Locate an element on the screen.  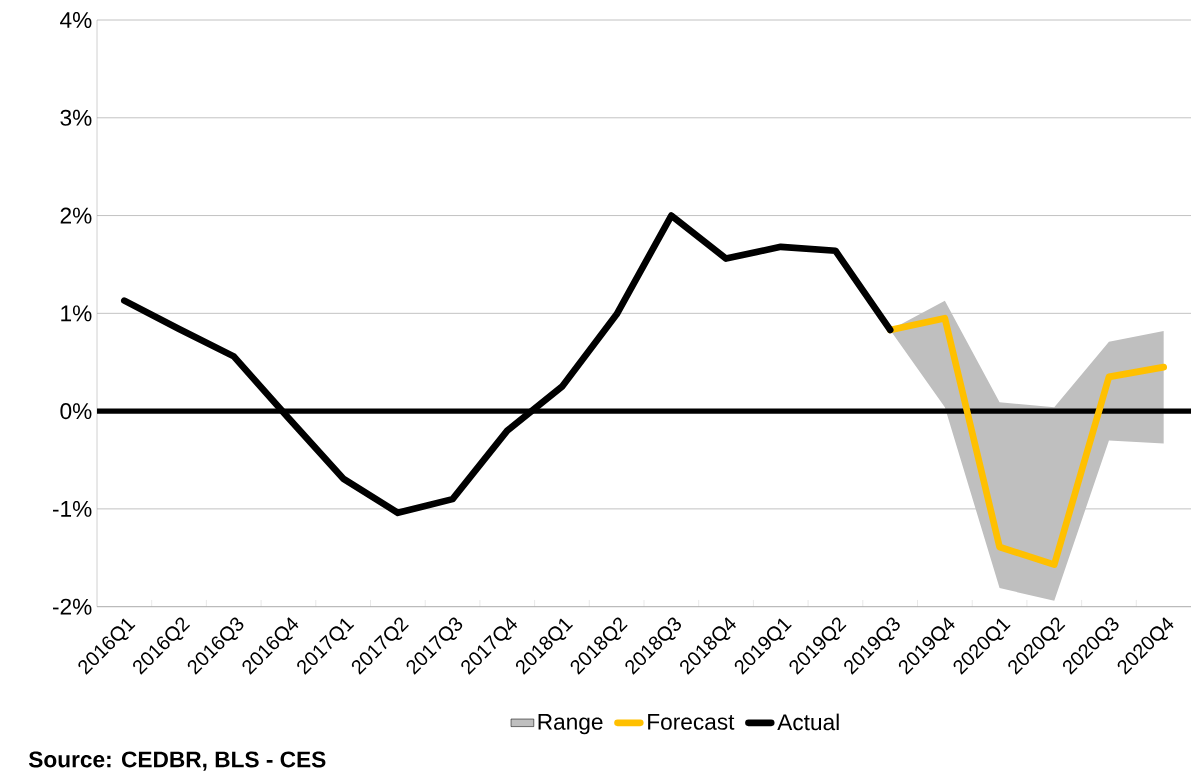
y-tick-label: -2% is located at coordinates (72, 606).